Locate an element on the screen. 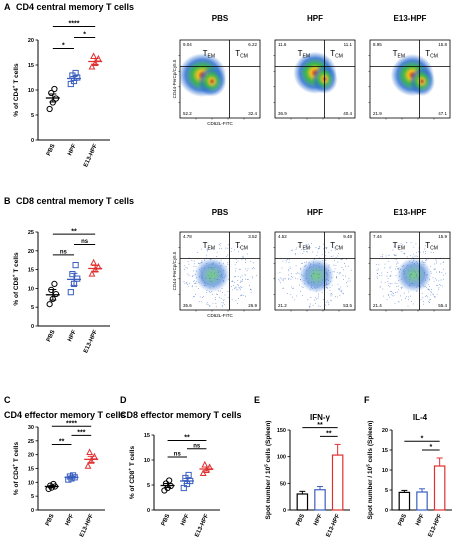  significance-label: * is located at coordinates (63, 46).